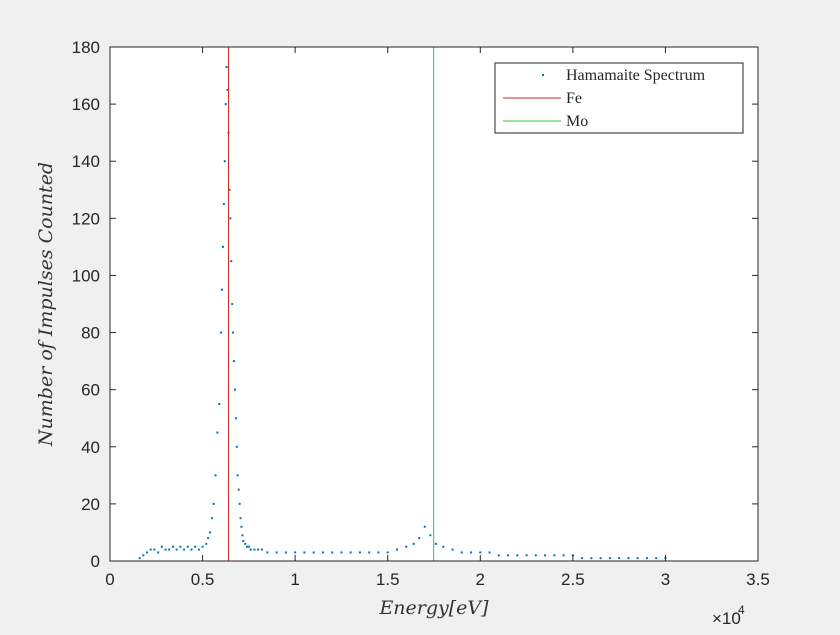  Describe the element at coordinates (86, 104) in the screenshot. I see `y-tick-label: 160` at that location.